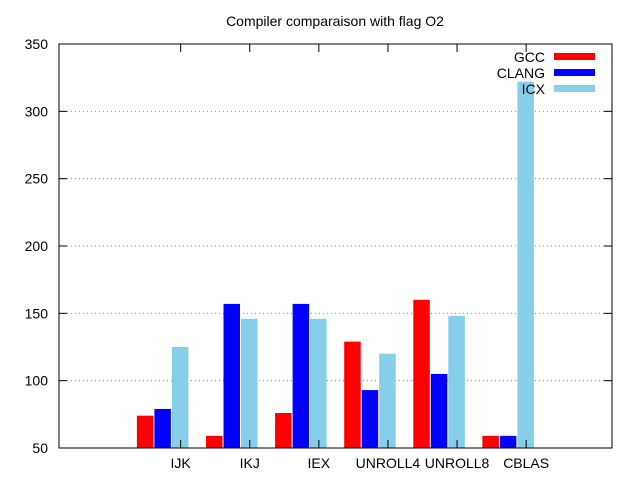 The height and width of the screenshot is (480, 640). Describe the element at coordinates (370, 419) in the screenshot. I see `bar-clang-unroll4` at that location.